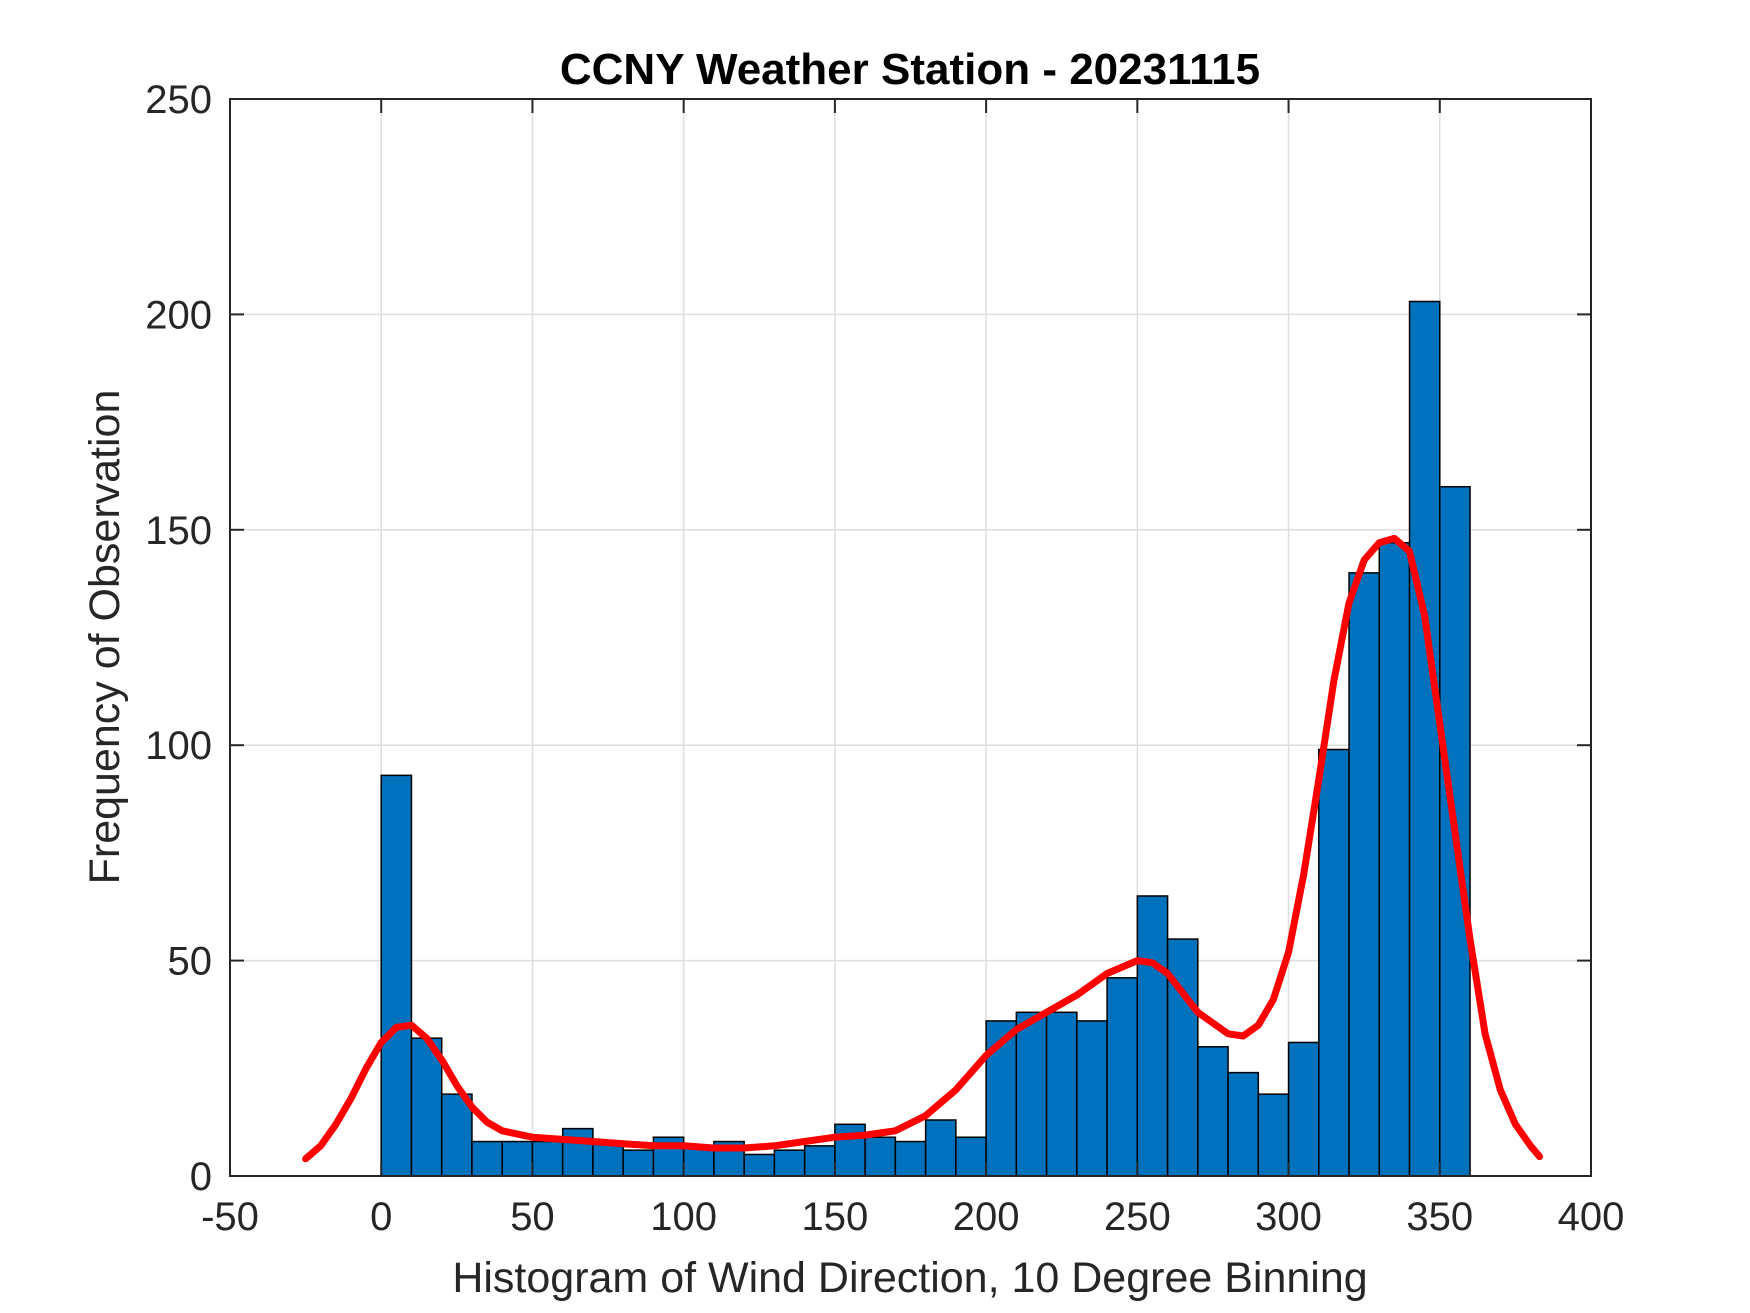 The height and width of the screenshot is (1313, 1750). I want to click on y-tick-label: 0, so click(201, 1177).